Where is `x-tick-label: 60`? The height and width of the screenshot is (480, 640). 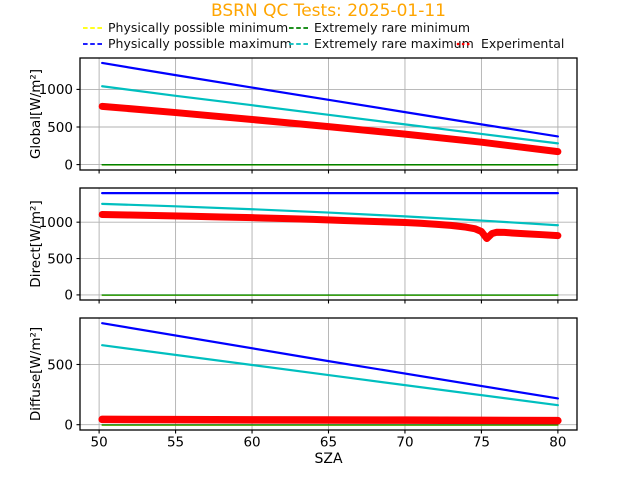
x-tick-label: 60 is located at coordinates (251, 443).